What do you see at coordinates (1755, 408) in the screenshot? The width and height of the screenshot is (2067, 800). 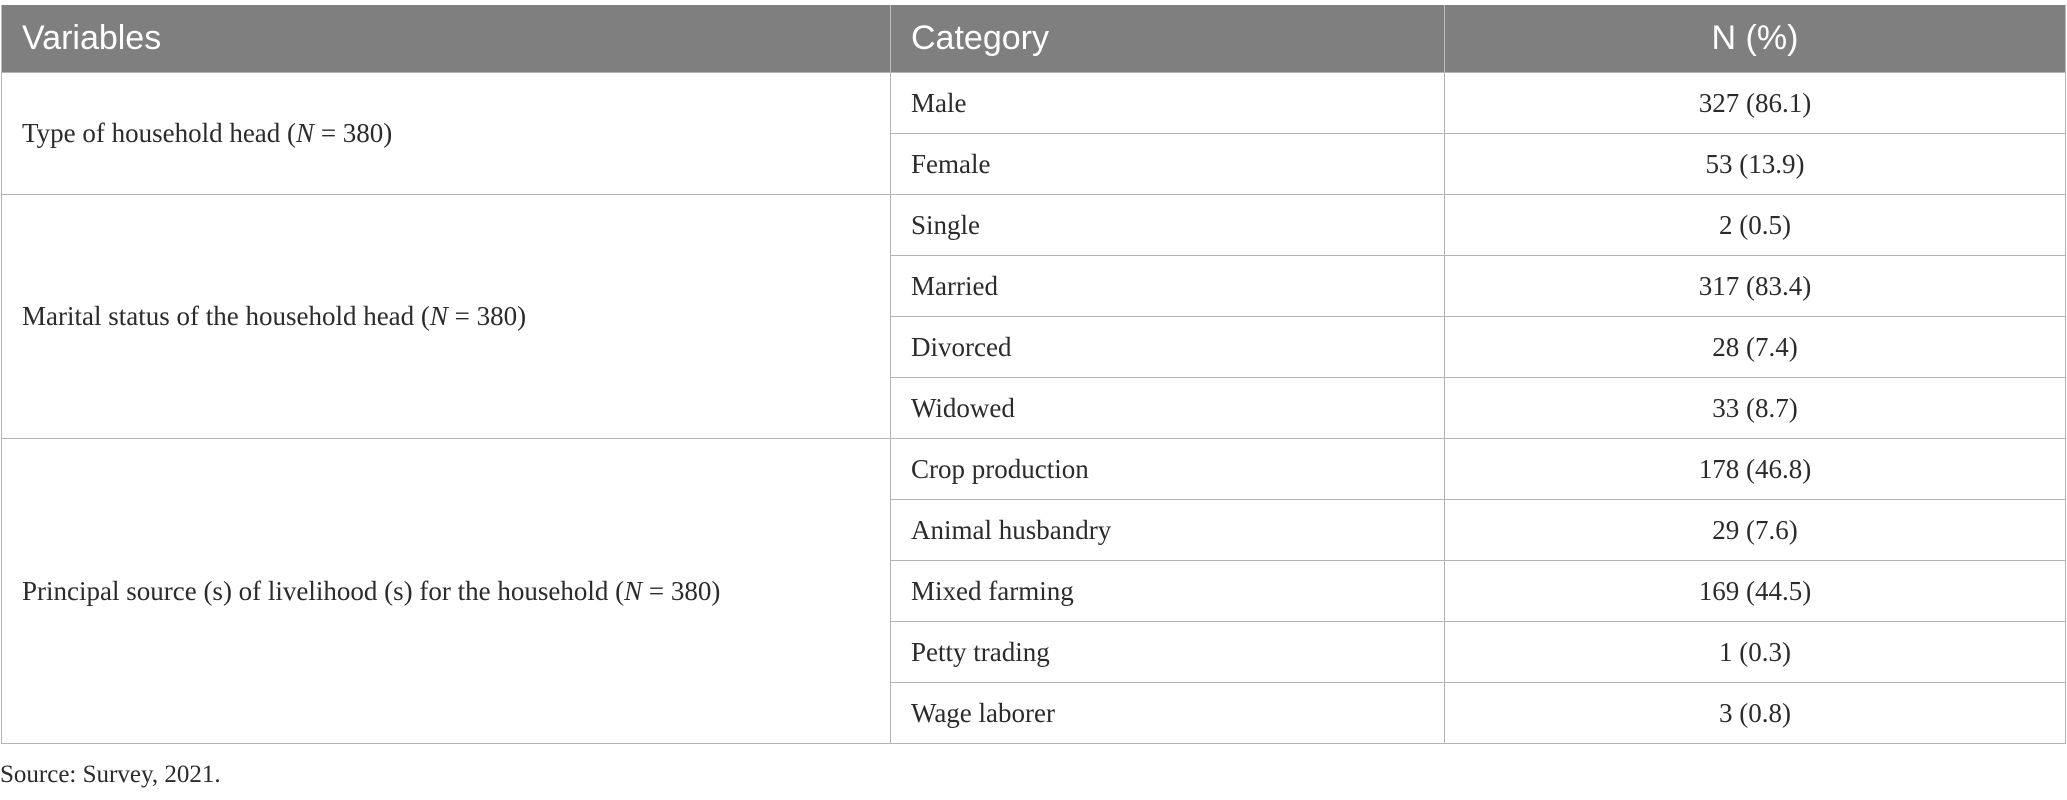 I see `value-cell: 33 (8.7)` at bounding box center [1755, 408].